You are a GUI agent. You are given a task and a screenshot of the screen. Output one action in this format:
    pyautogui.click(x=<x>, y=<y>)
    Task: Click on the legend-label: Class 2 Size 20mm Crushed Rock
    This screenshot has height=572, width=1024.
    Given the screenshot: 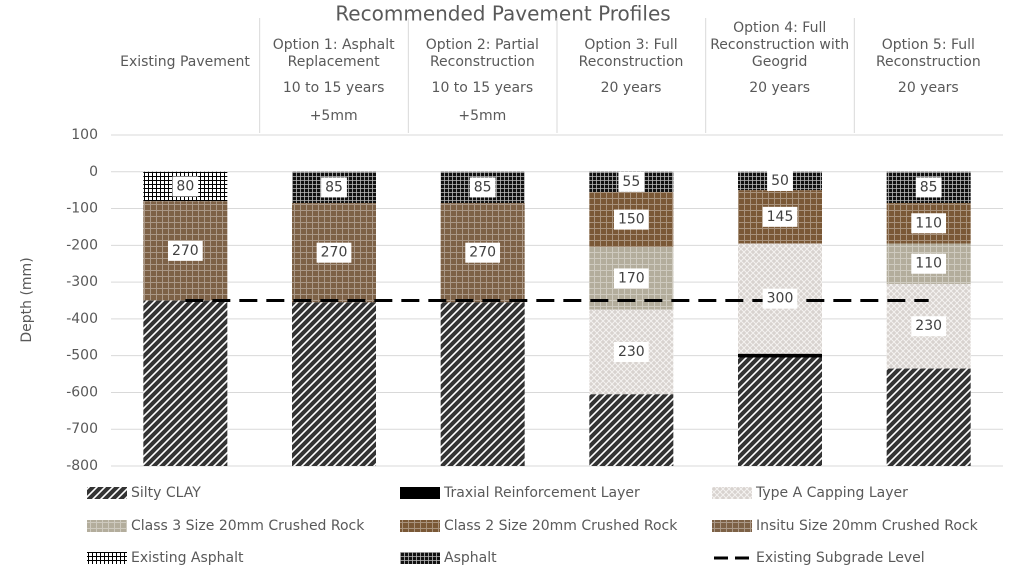 What is the action you would take?
    pyautogui.click(x=561, y=526)
    